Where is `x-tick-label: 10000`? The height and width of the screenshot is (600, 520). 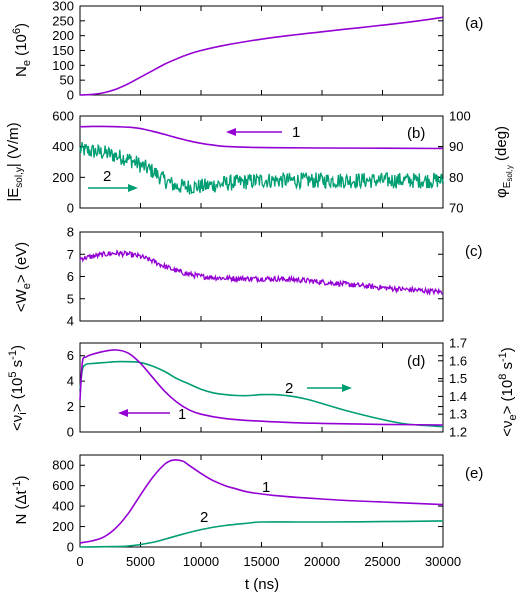
x-tick-label: 10000 is located at coordinates (201, 561).